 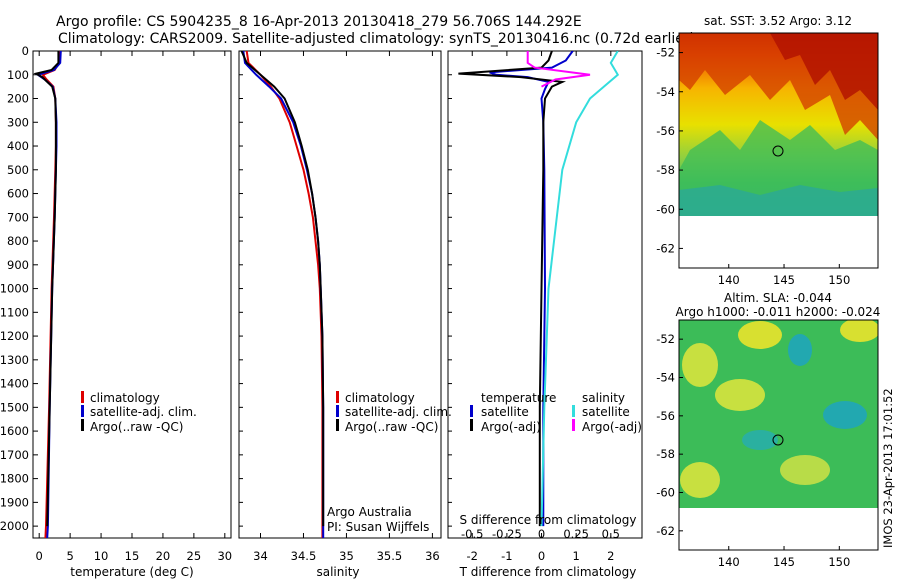 I want to click on s-tick-label: 0.25, so click(x=576, y=534).